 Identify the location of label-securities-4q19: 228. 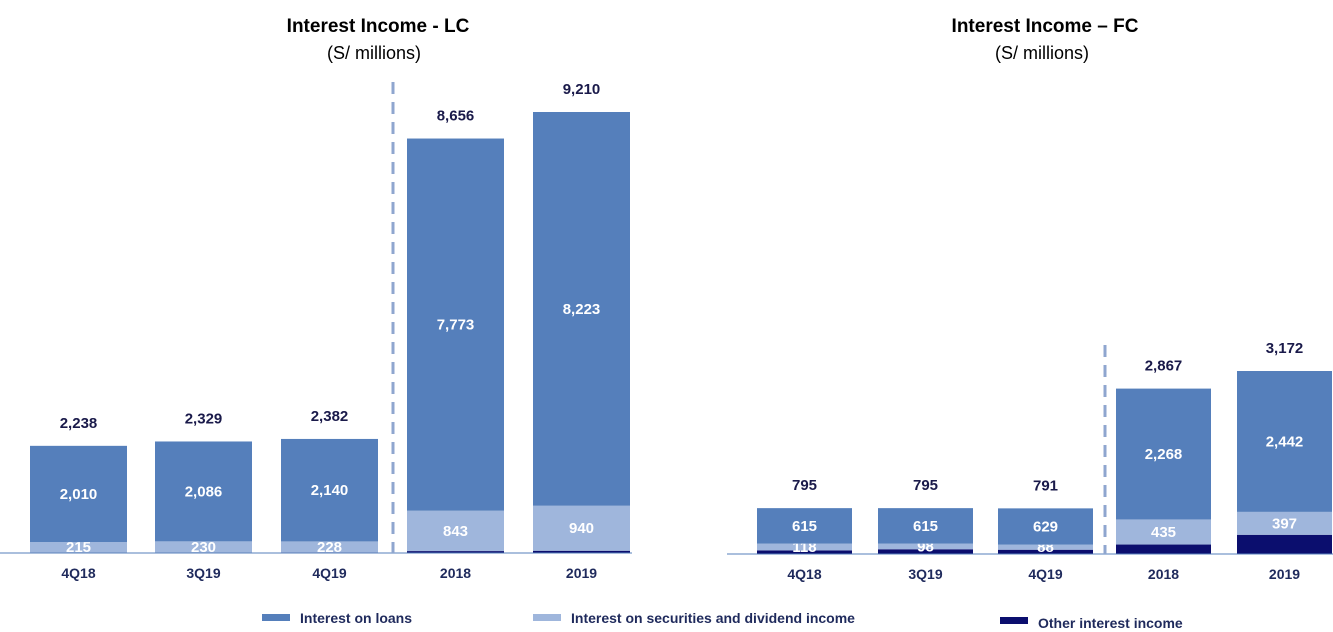
(329, 547).